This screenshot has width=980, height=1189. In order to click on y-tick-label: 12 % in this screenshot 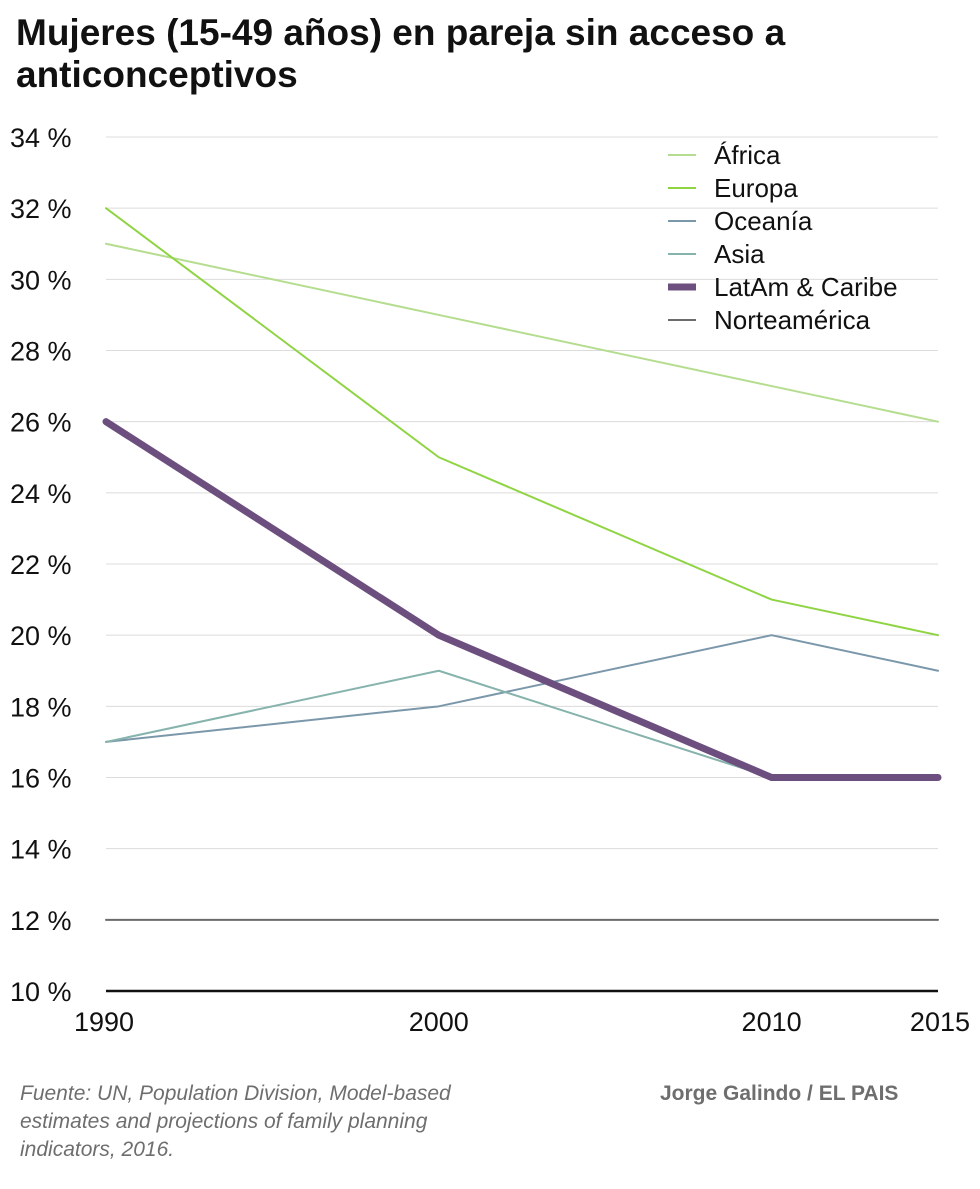, I will do `click(41, 921)`.